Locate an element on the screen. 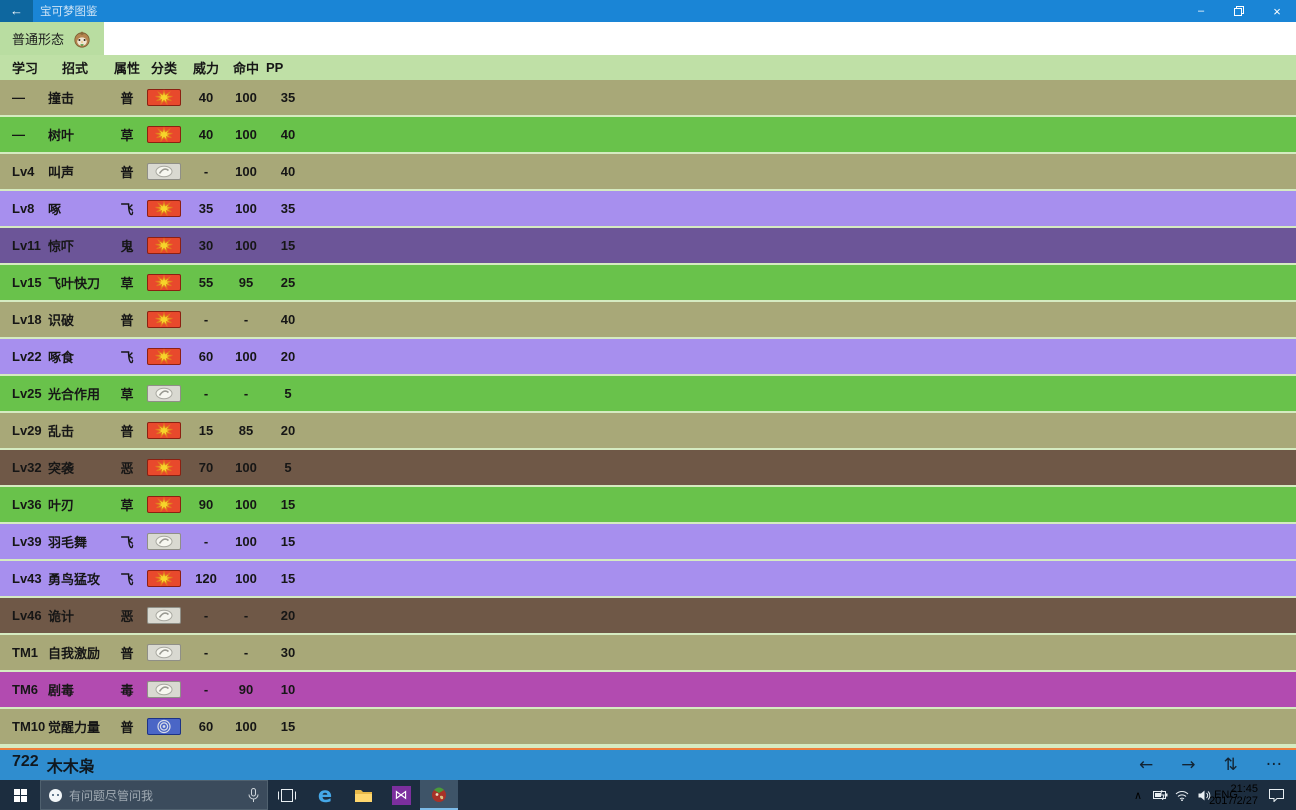 The width and height of the screenshot is (1296, 810). more-options-button: ··· is located at coordinates (1274, 765).